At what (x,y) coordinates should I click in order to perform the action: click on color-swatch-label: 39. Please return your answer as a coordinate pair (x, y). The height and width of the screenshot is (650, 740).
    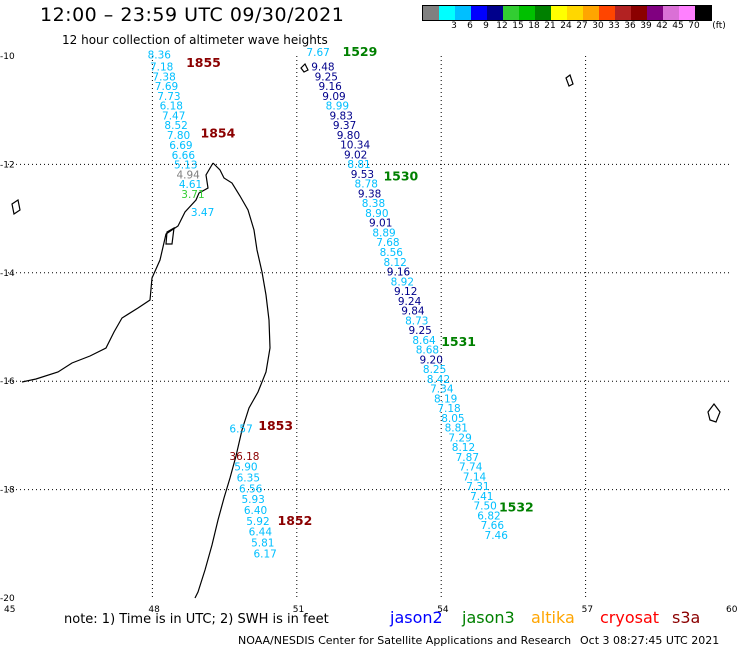
    Looking at the image, I should click on (646, 26).